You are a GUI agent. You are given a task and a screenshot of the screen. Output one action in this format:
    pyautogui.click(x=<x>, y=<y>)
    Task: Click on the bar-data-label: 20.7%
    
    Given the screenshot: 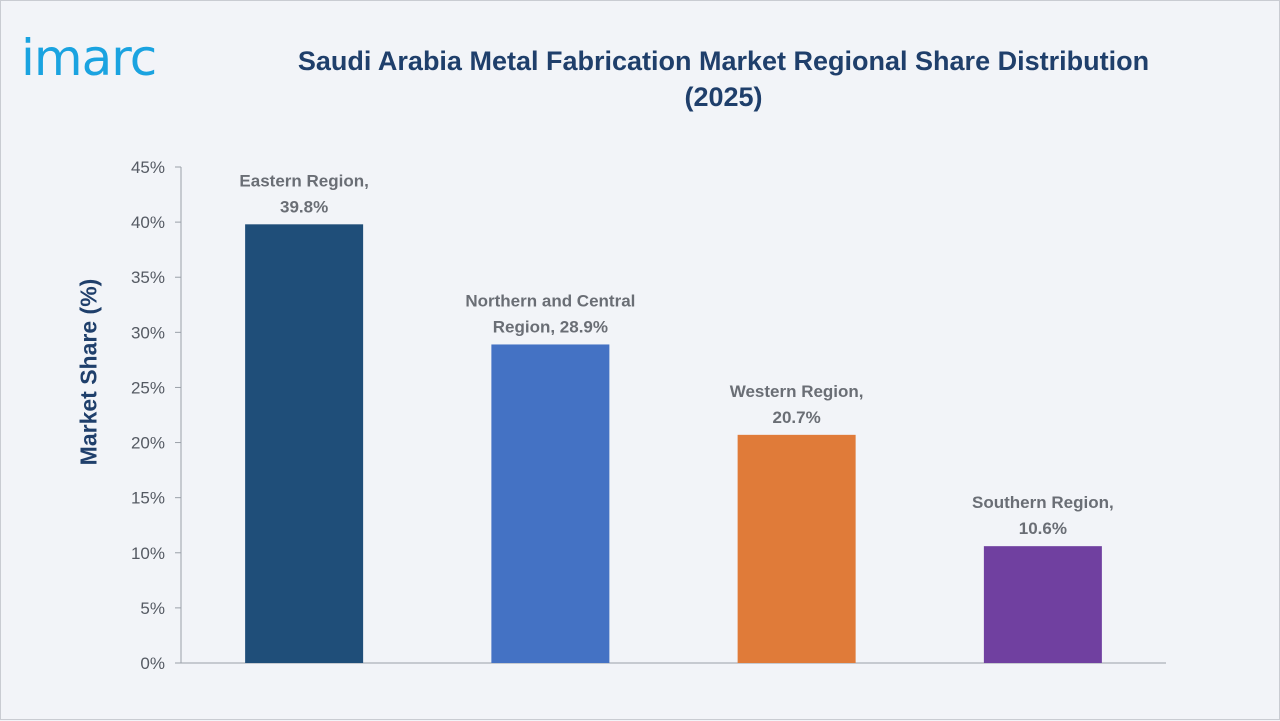 What is the action you would take?
    pyautogui.click(x=797, y=417)
    